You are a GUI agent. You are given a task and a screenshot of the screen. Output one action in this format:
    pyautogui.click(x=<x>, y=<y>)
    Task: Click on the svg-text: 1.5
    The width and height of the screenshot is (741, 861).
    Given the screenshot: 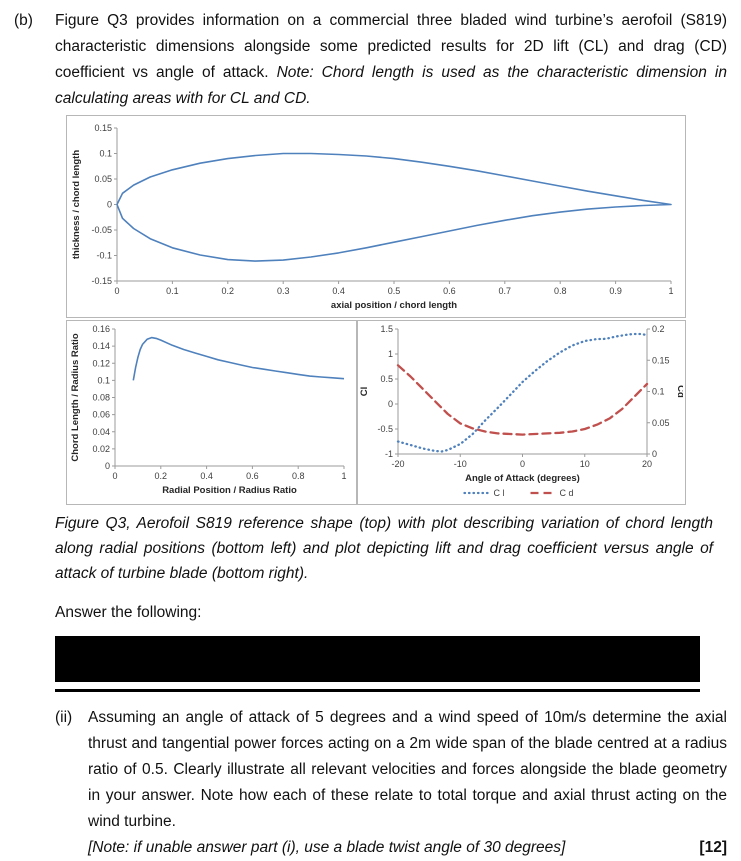 What is the action you would take?
    pyautogui.click(x=386, y=329)
    